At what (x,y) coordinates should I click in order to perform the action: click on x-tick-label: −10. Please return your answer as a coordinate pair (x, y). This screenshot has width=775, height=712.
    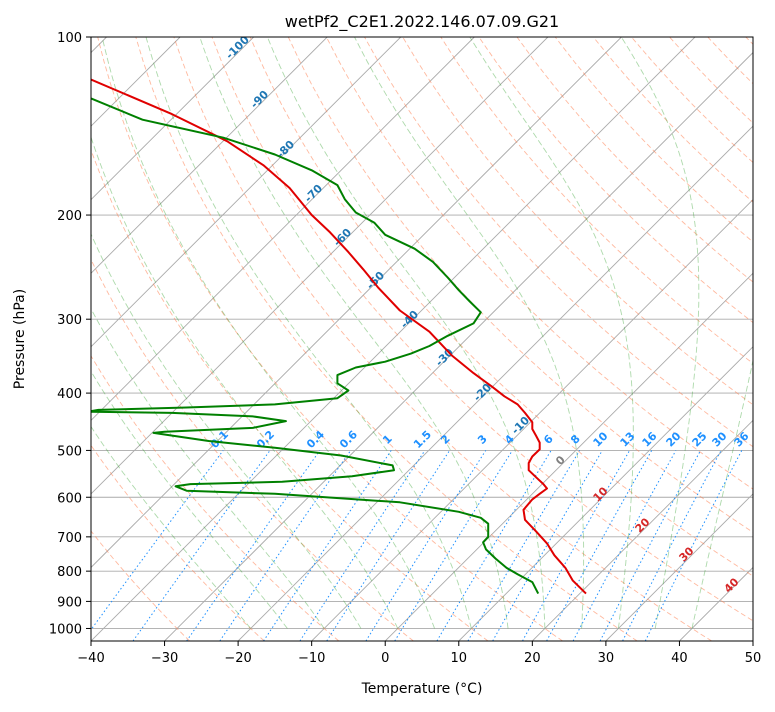
    Looking at the image, I should click on (311, 658).